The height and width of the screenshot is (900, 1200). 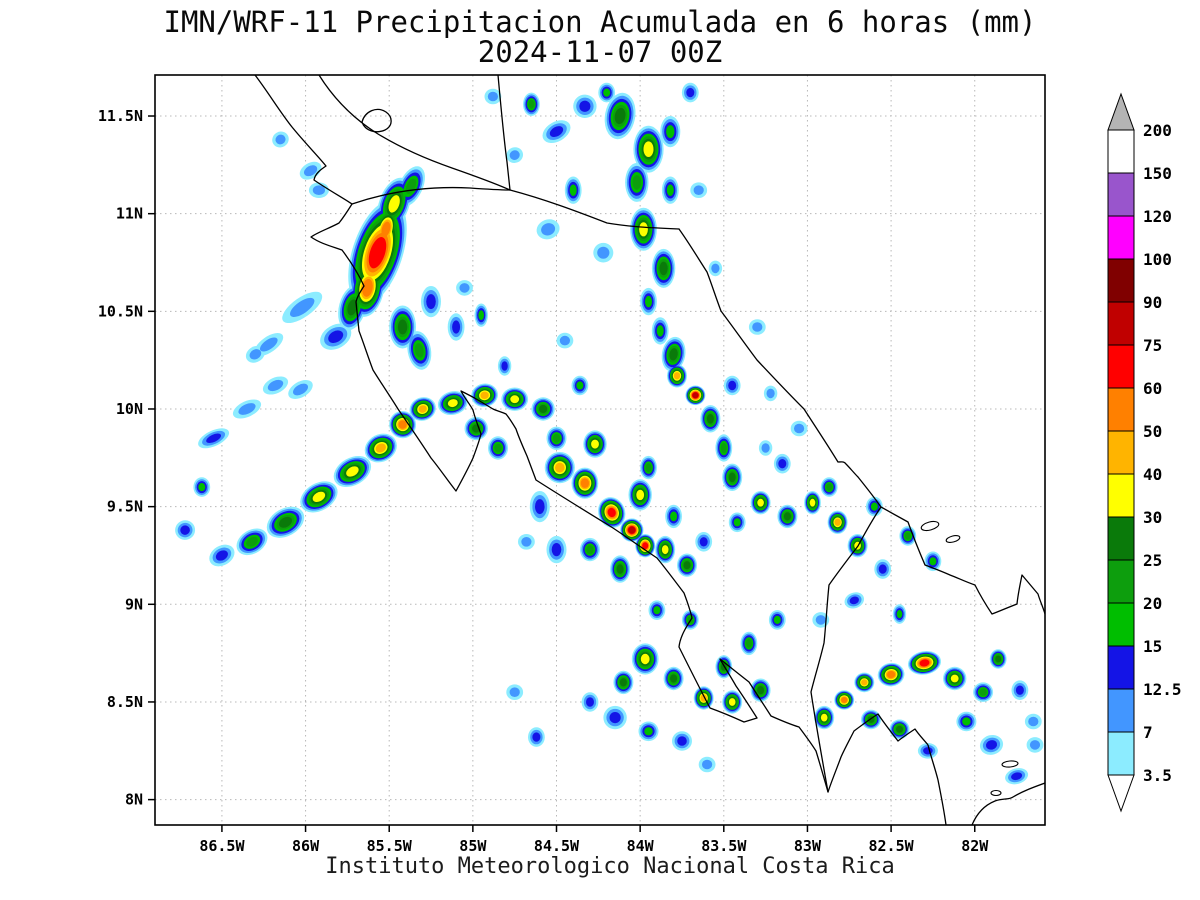 What do you see at coordinates (120, 116) in the screenshot?
I see `lat-tick-label: 11.5N` at bounding box center [120, 116].